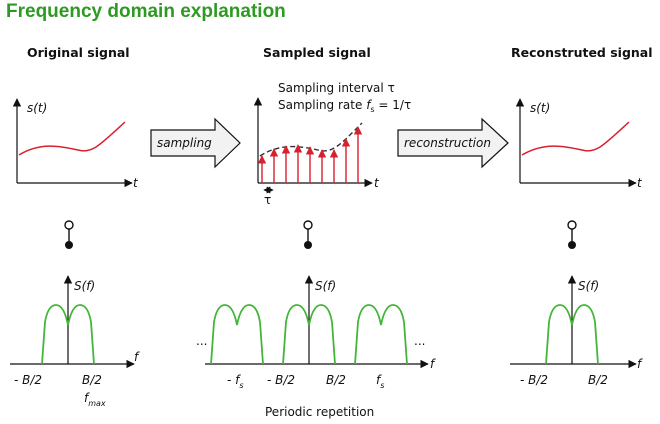 The image size is (660, 424). I want to click on reconstructed-spectrum-x-label: f, so click(640, 364).